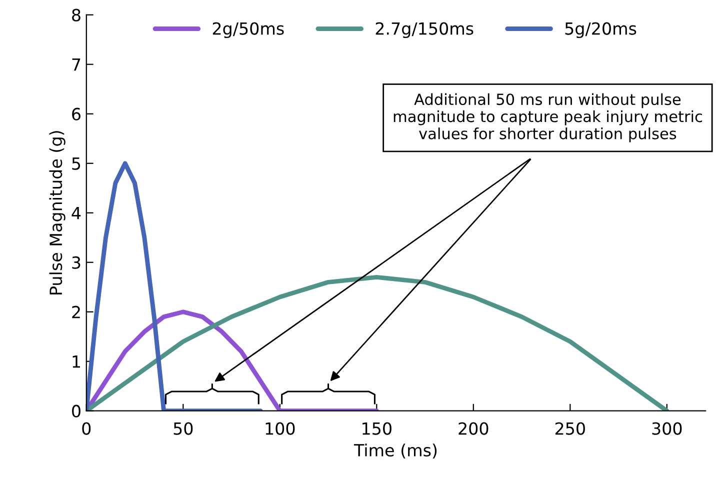 The height and width of the screenshot is (495, 720). What do you see at coordinates (548, 117) in the screenshot?
I see `annotation: Additional 50 ms run without pulse magnitude to capture peak injury metric values for shorter duration pulses` at bounding box center [548, 117].